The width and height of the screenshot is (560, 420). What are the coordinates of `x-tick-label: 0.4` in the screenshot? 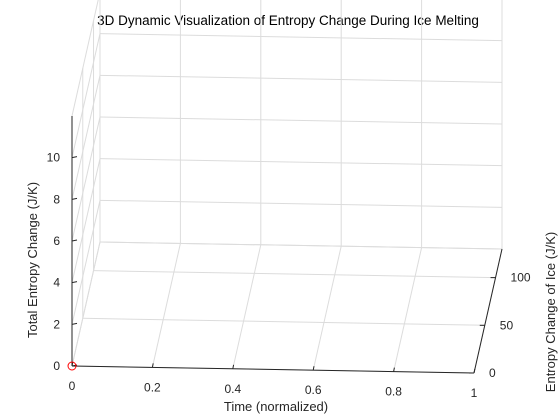 It's located at (232, 389).